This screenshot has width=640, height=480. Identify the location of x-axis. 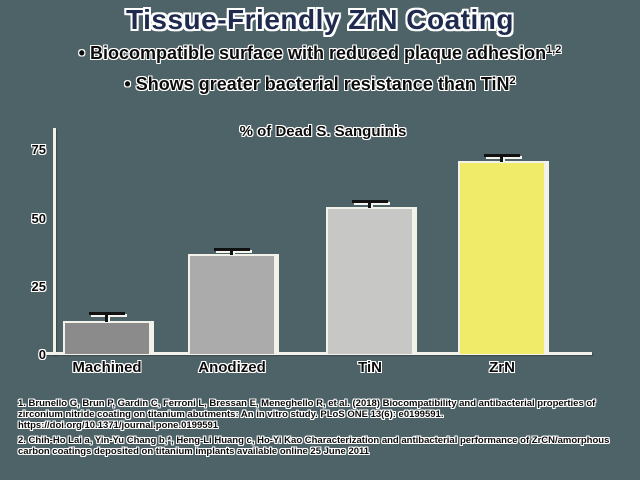
(316, 353).